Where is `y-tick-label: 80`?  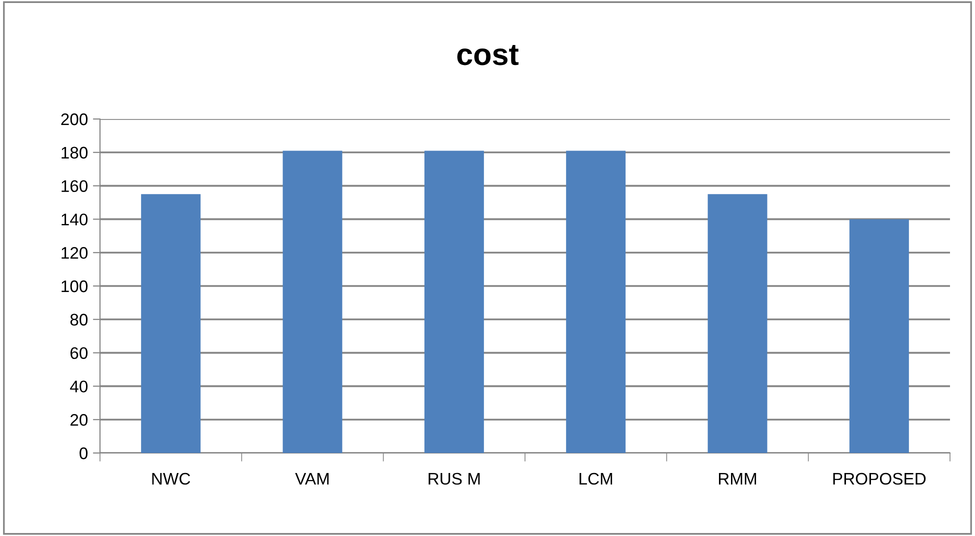
y-tick-label: 80 is located at coordinates (79, 320).